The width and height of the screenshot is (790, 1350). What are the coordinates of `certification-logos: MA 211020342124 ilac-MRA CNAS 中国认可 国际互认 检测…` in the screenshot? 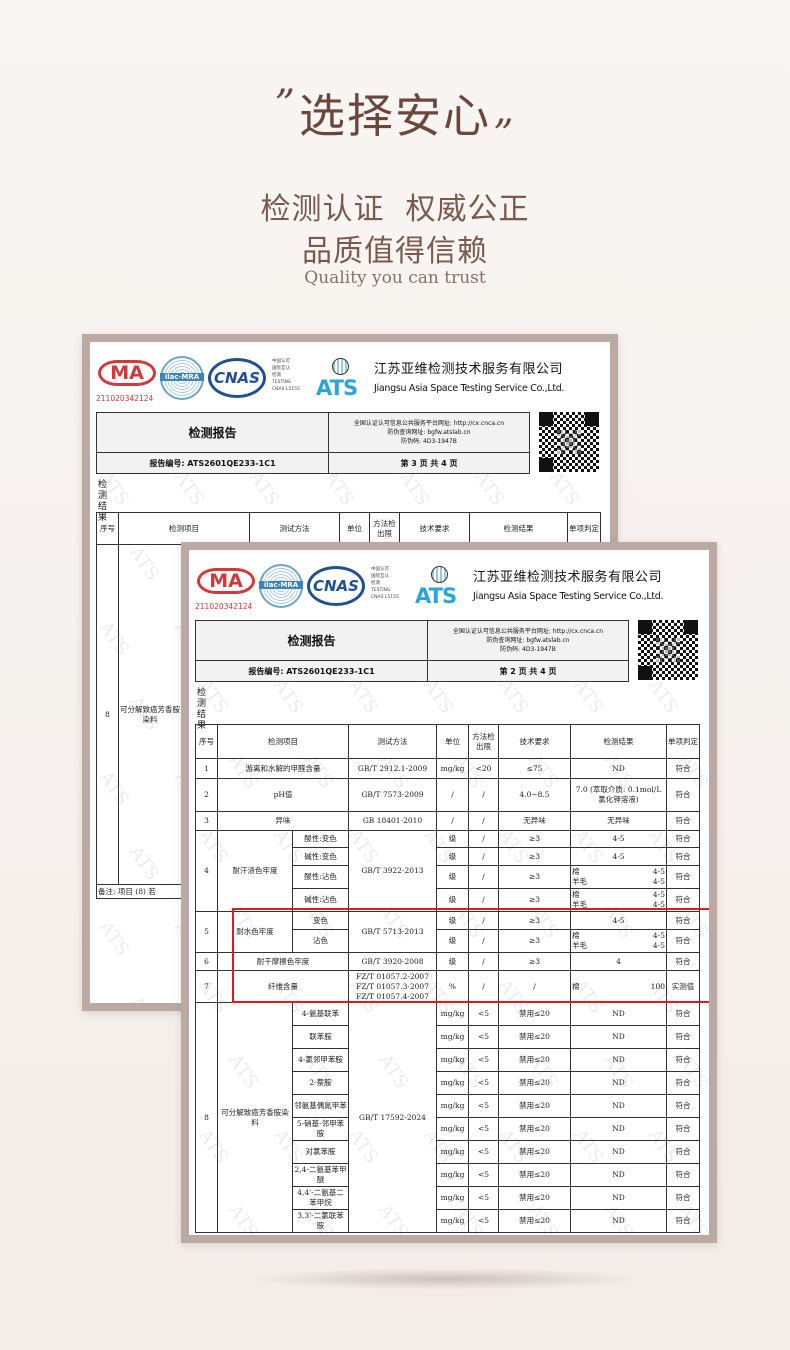 It's located at (450, 590).